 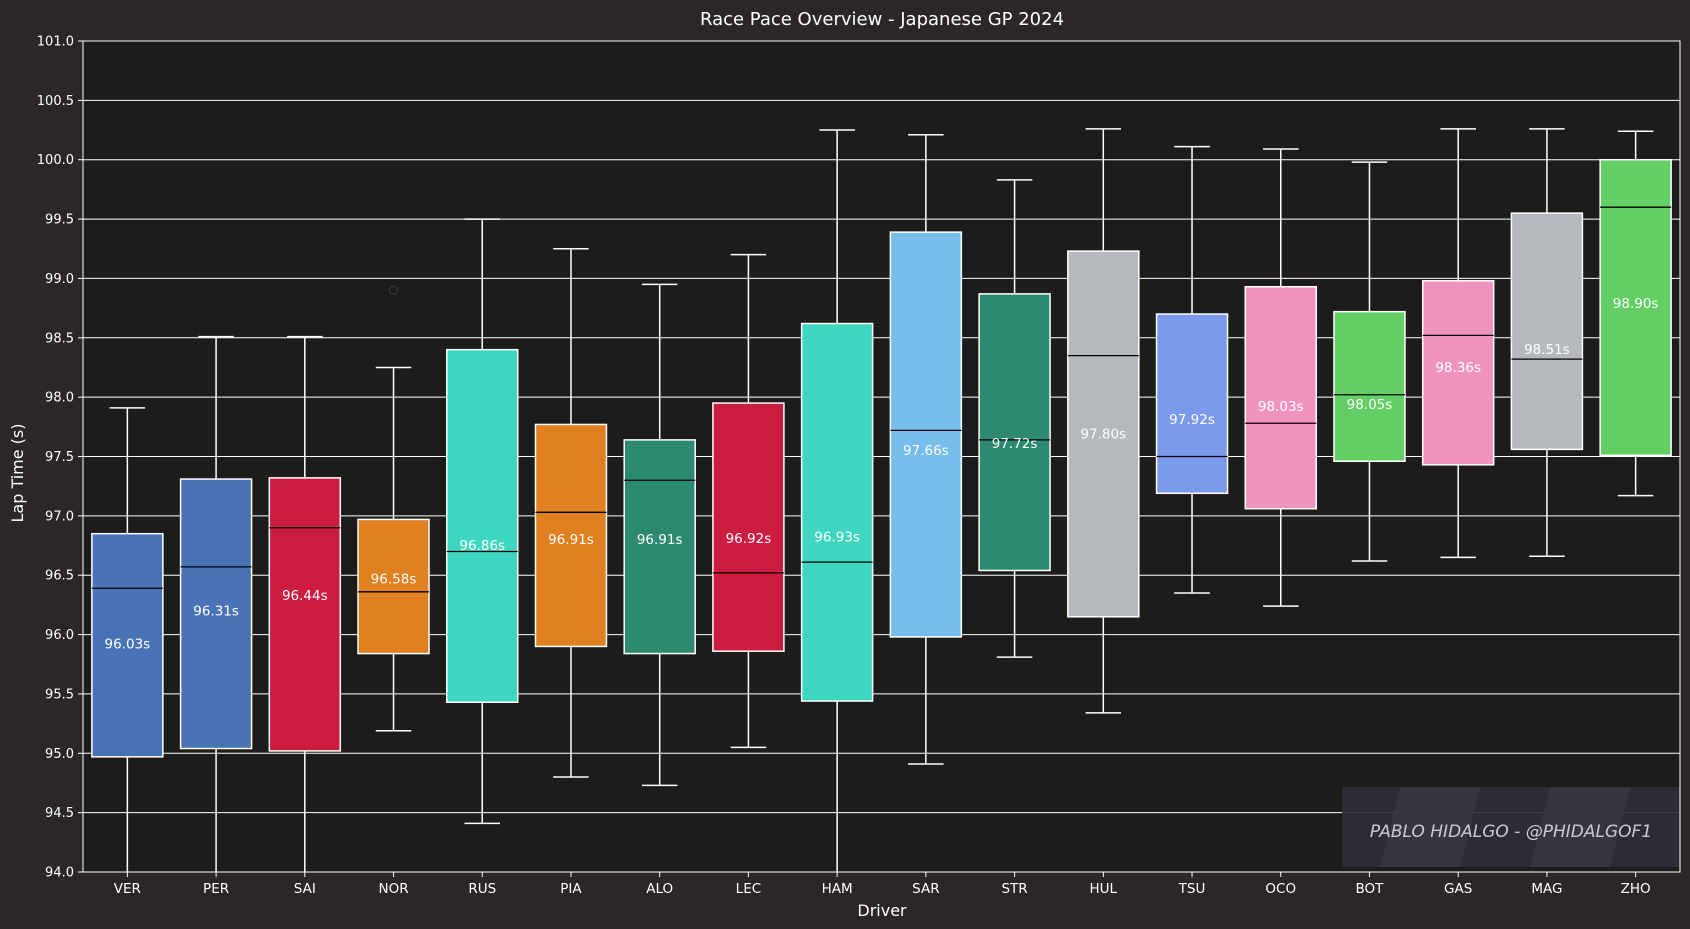 What do you see at coordinates (59, 338) in the screenshot?
I see `y-tick-label: 98.5` at bounding box center [59, 338].